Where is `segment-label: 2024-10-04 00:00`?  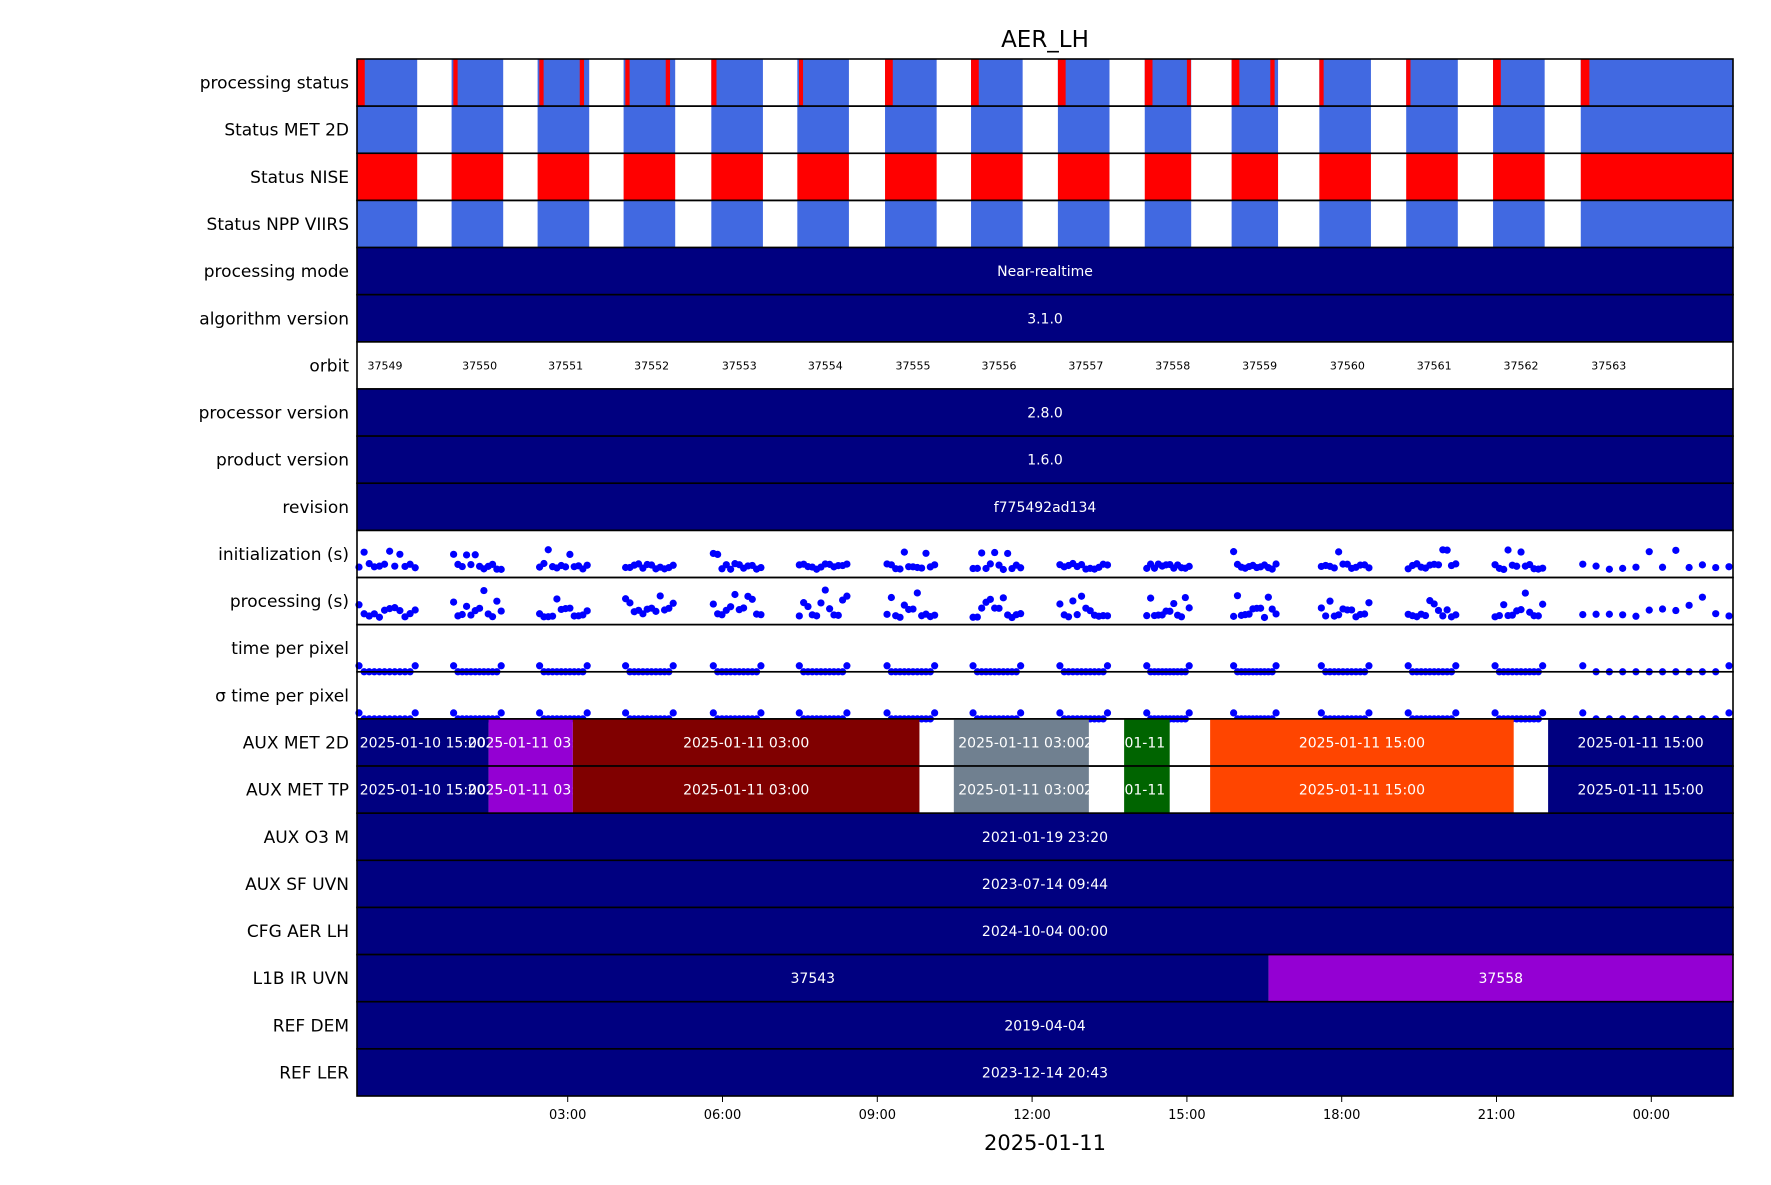
segment-label: 2024-10-04 00:00 is located at coordinates (1045, 932).